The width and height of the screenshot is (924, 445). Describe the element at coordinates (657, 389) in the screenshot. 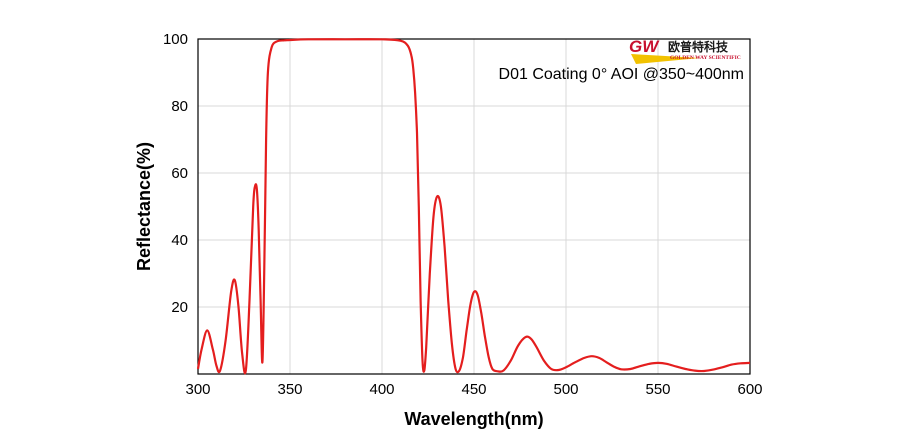

I see `x-tick-label: 550` at that location.